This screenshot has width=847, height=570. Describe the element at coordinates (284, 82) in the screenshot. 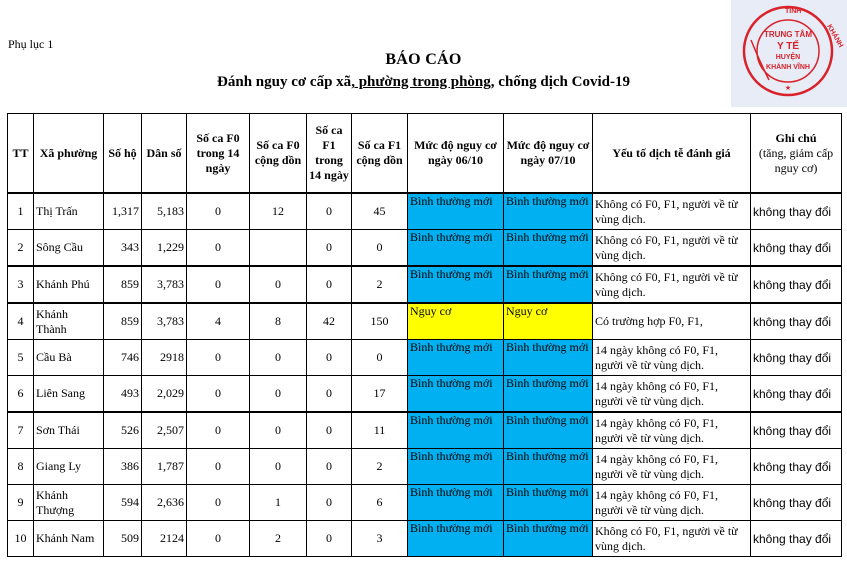

I see `subtitle-part-1: Đánh nguy cơ cấp xã` at that location.